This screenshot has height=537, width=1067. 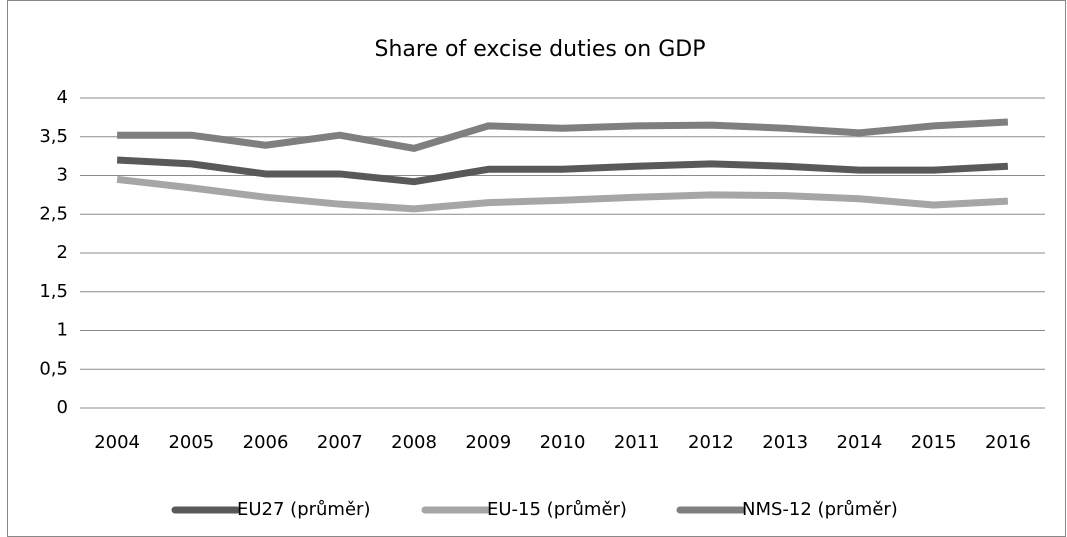 I want to click on y-tick-label: 2,5, so click(x=53, y=213).